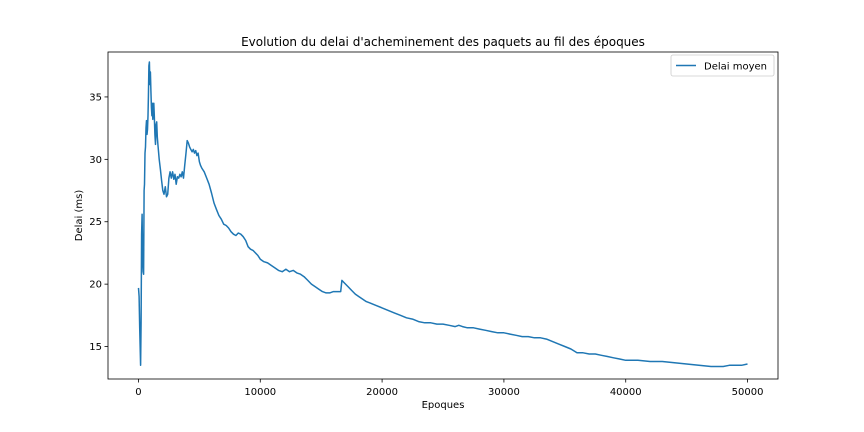  I want to click on y-axis-label: Delai (ms), so click(79, 216).